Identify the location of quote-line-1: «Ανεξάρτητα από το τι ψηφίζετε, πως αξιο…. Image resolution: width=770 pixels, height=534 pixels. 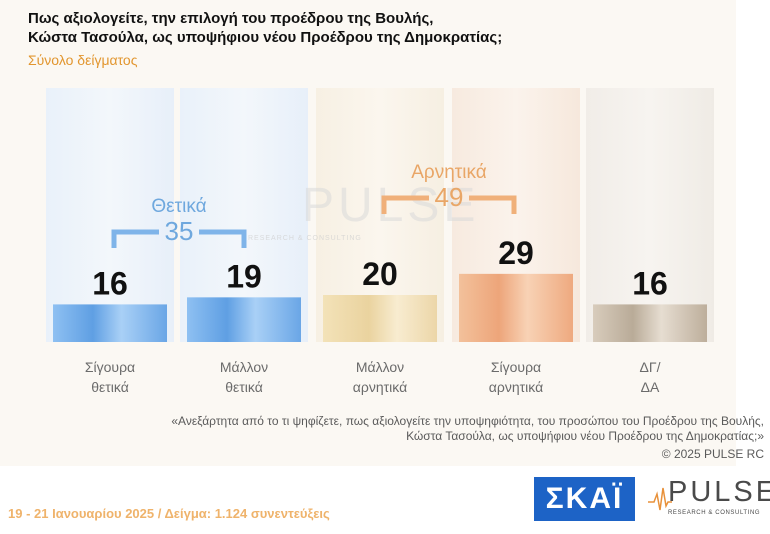
(467, 421).